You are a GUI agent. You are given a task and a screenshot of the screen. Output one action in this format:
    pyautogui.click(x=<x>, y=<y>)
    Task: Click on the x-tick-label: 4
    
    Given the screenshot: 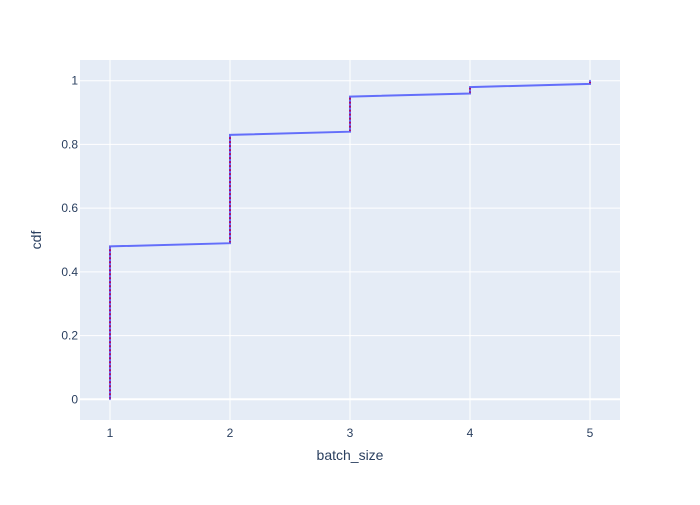 What is the action you would take?
    pyautogui.click(x=470, y=433)
    